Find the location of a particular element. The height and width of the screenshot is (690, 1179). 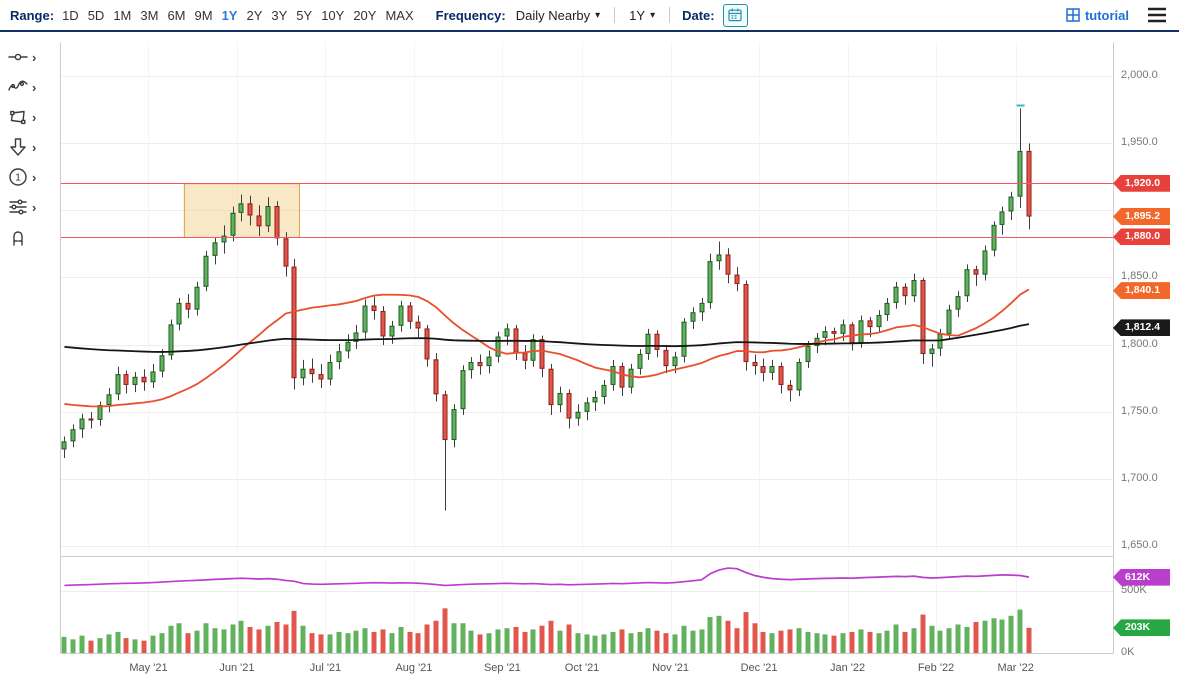

range-option-9m: 9M is located at coordinates (203, 15).